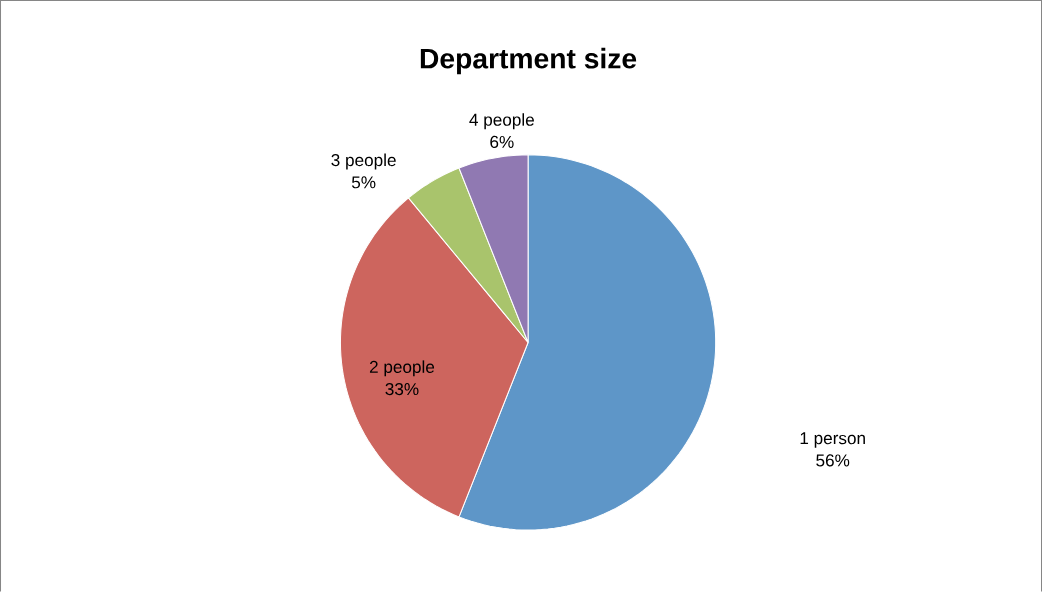 The width and height of the screenshot is (1042, 592). What do you see at coordinates (363, 182) in the screenshot?
I see `data-label: 5%` at bounding box center [363, 182].